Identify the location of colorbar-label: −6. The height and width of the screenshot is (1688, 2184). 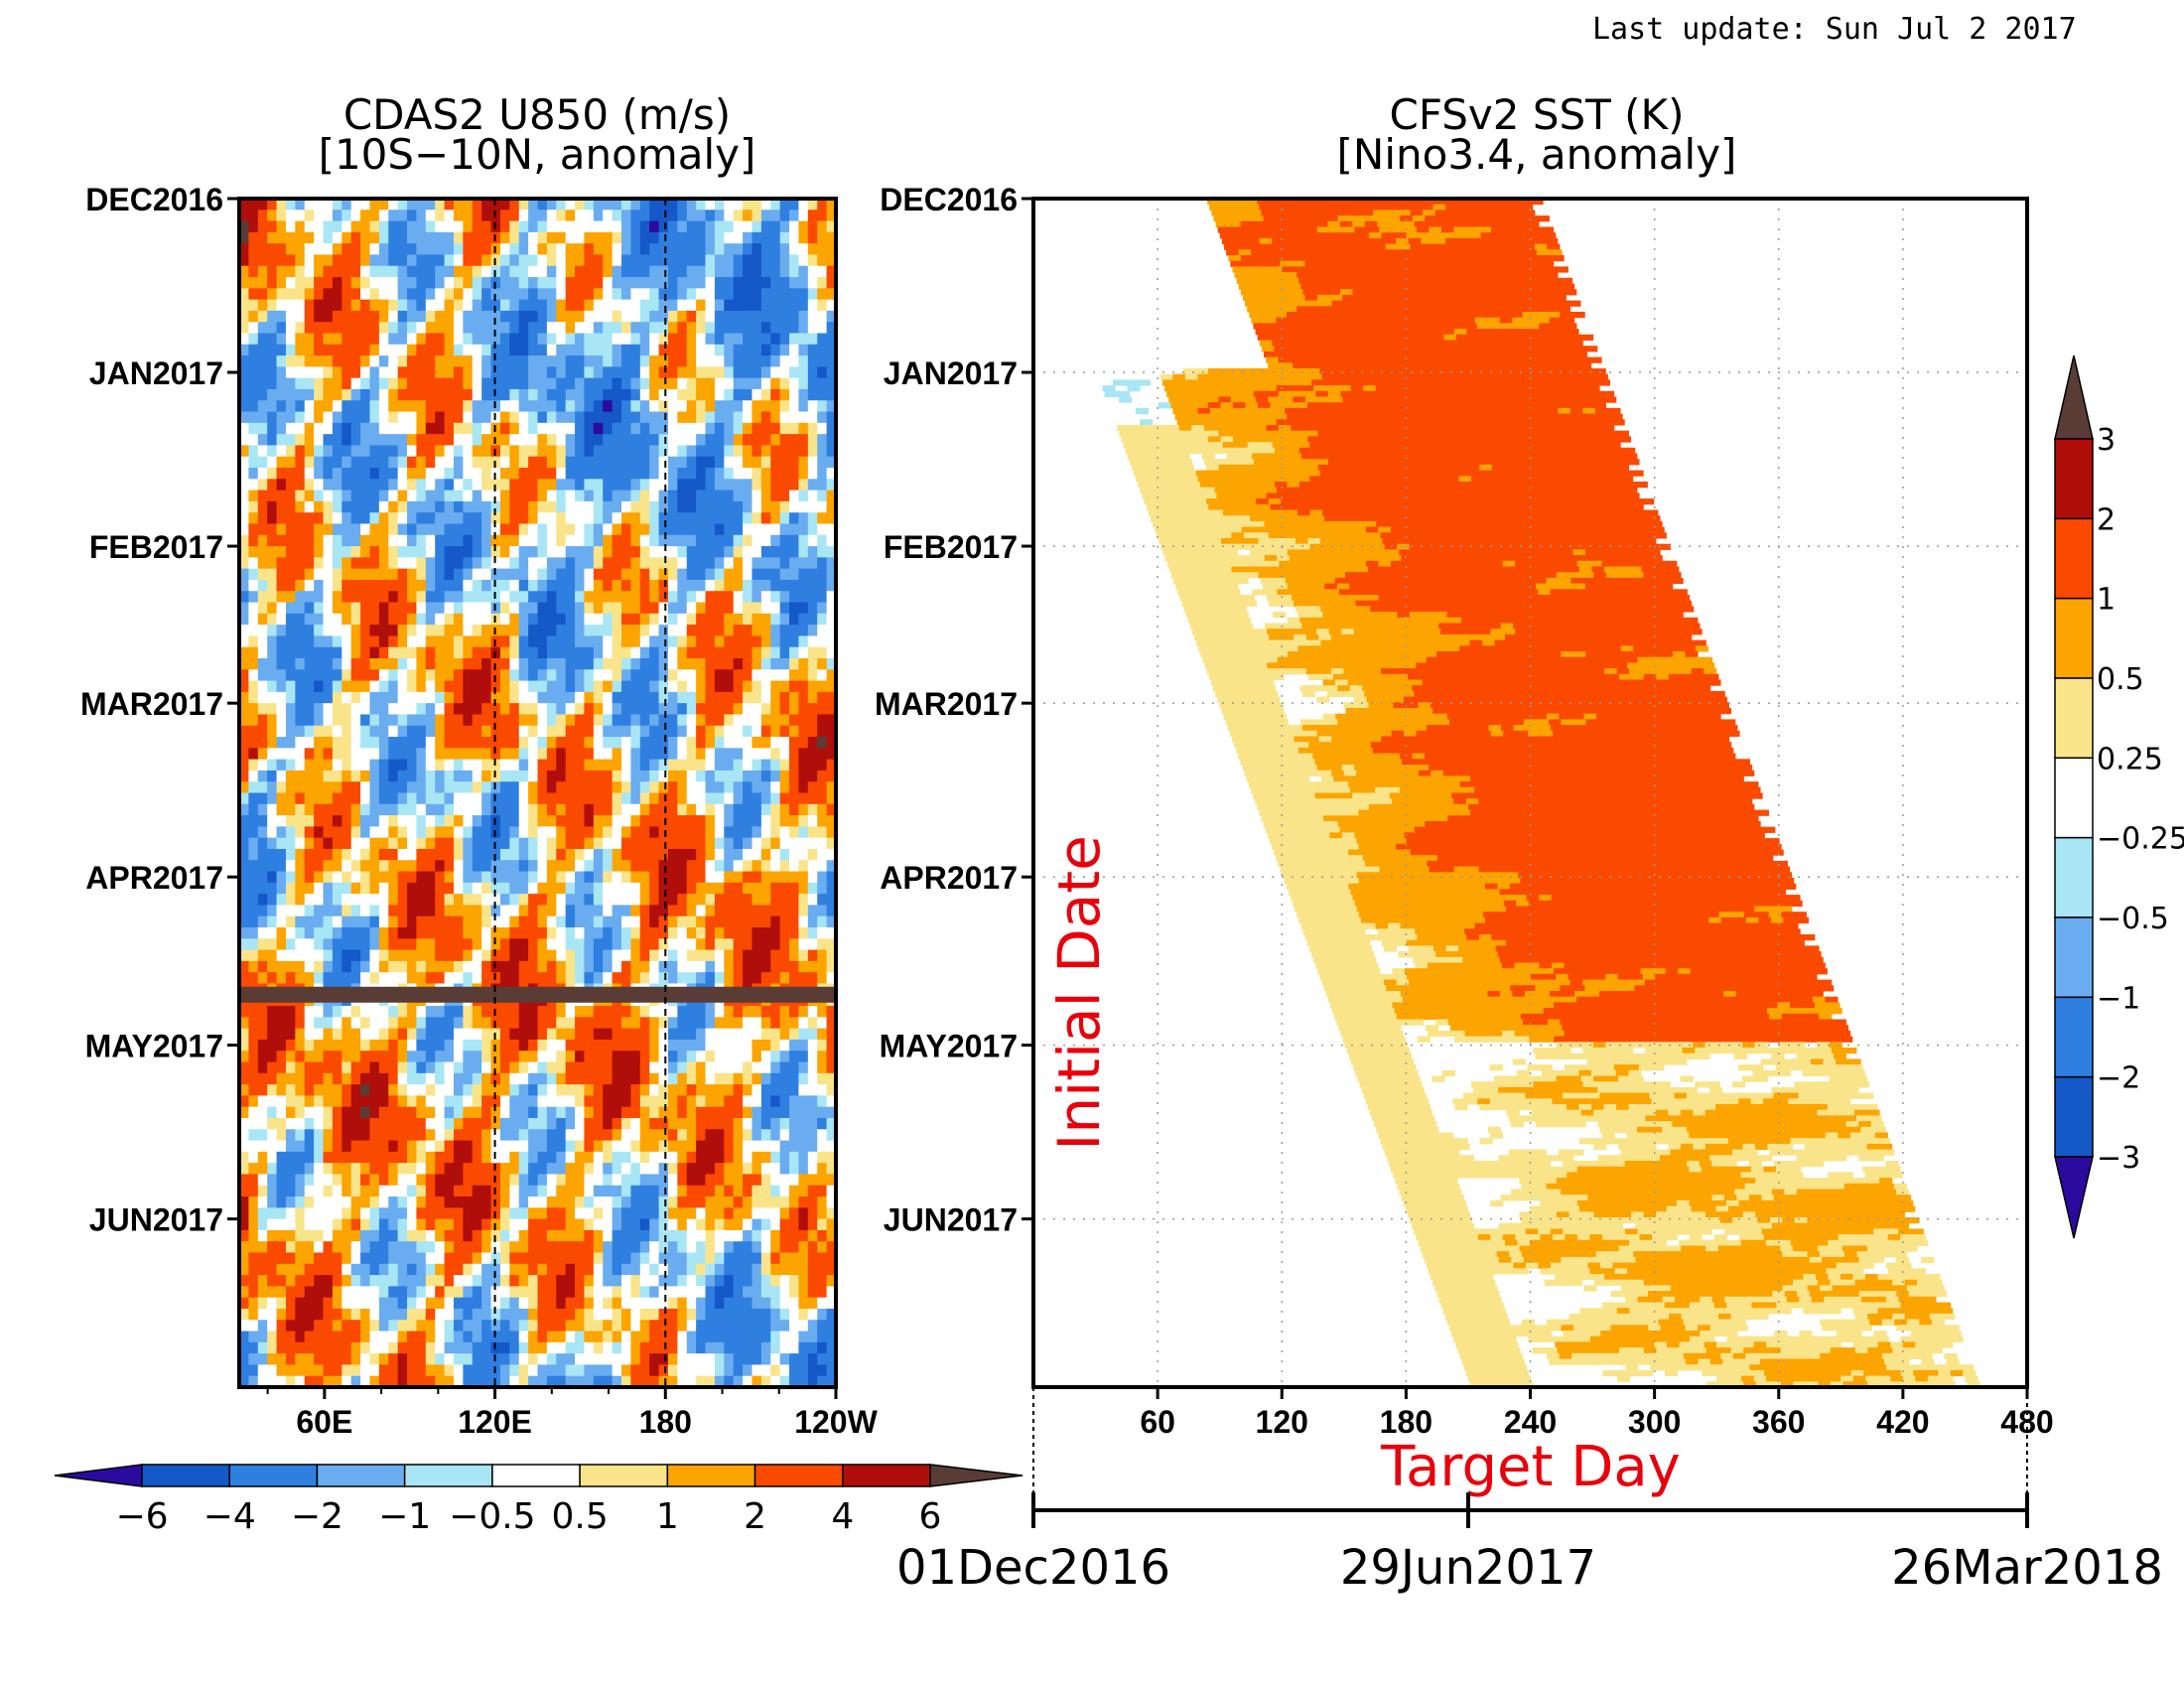
(141, 1516).